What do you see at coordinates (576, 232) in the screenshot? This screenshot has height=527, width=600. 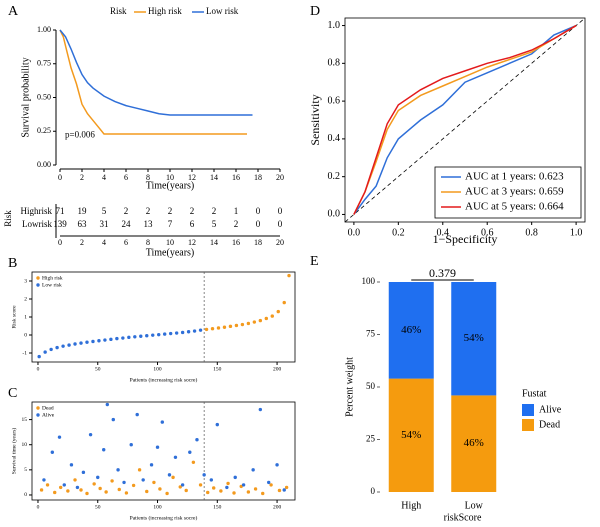 I see `x-tick-label: 1.0` at bounding box center [576, 232].